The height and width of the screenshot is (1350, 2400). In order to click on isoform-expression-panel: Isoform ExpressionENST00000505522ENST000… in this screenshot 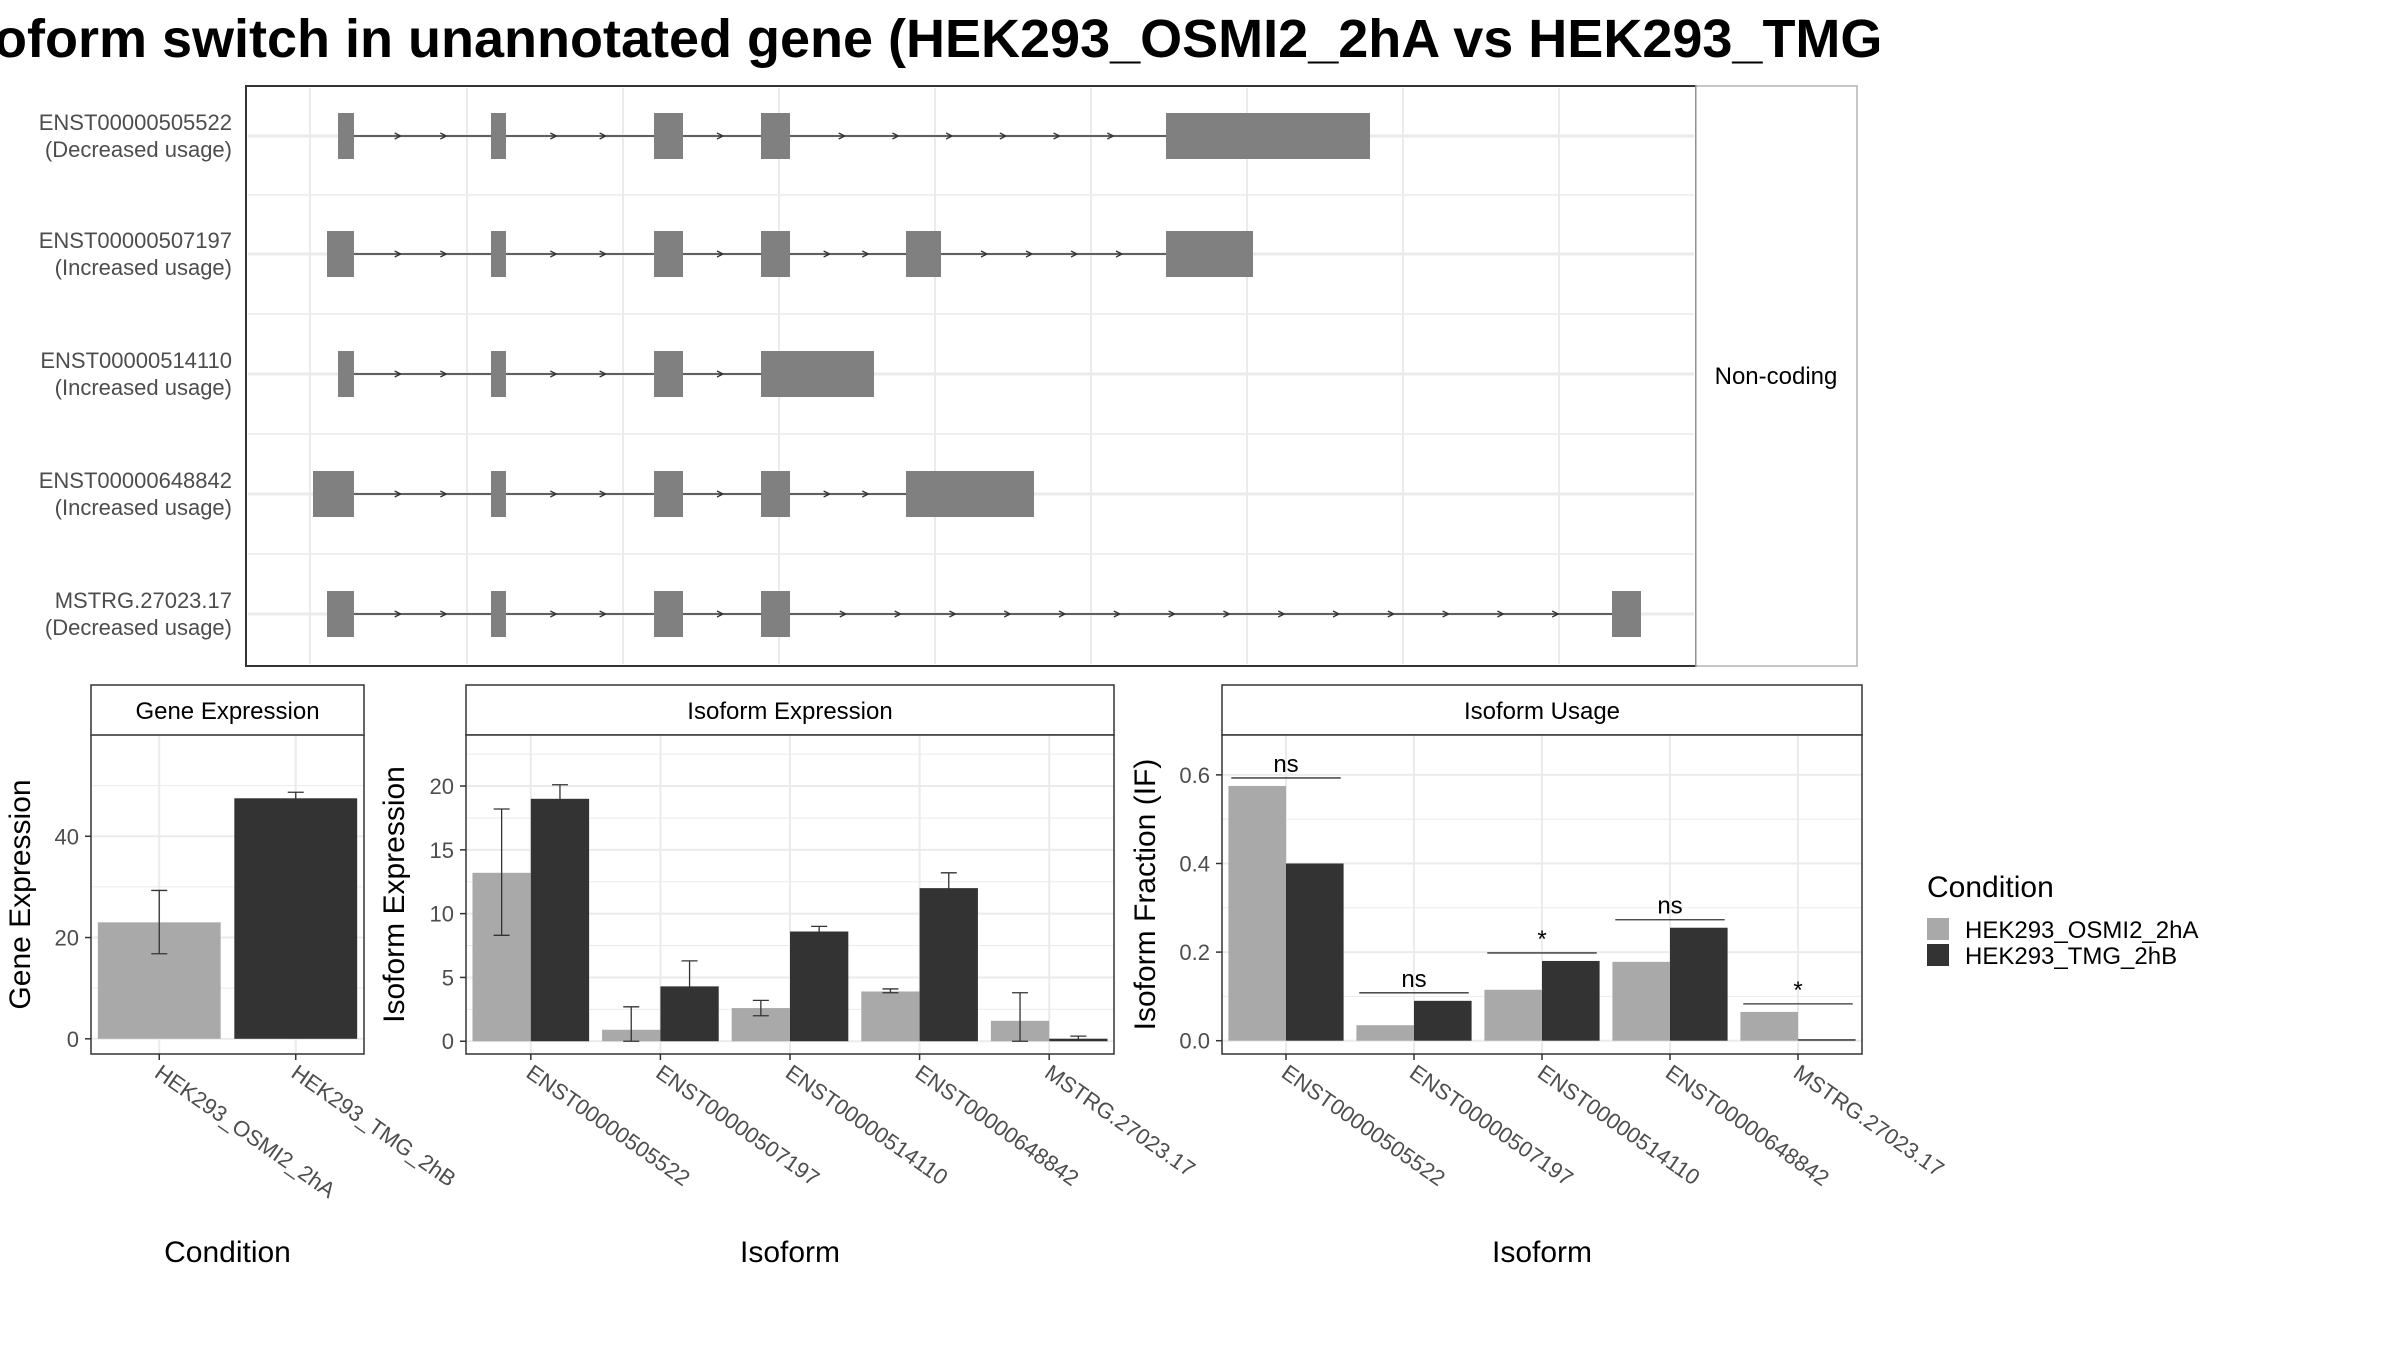, I will do `click(789, 976)`.